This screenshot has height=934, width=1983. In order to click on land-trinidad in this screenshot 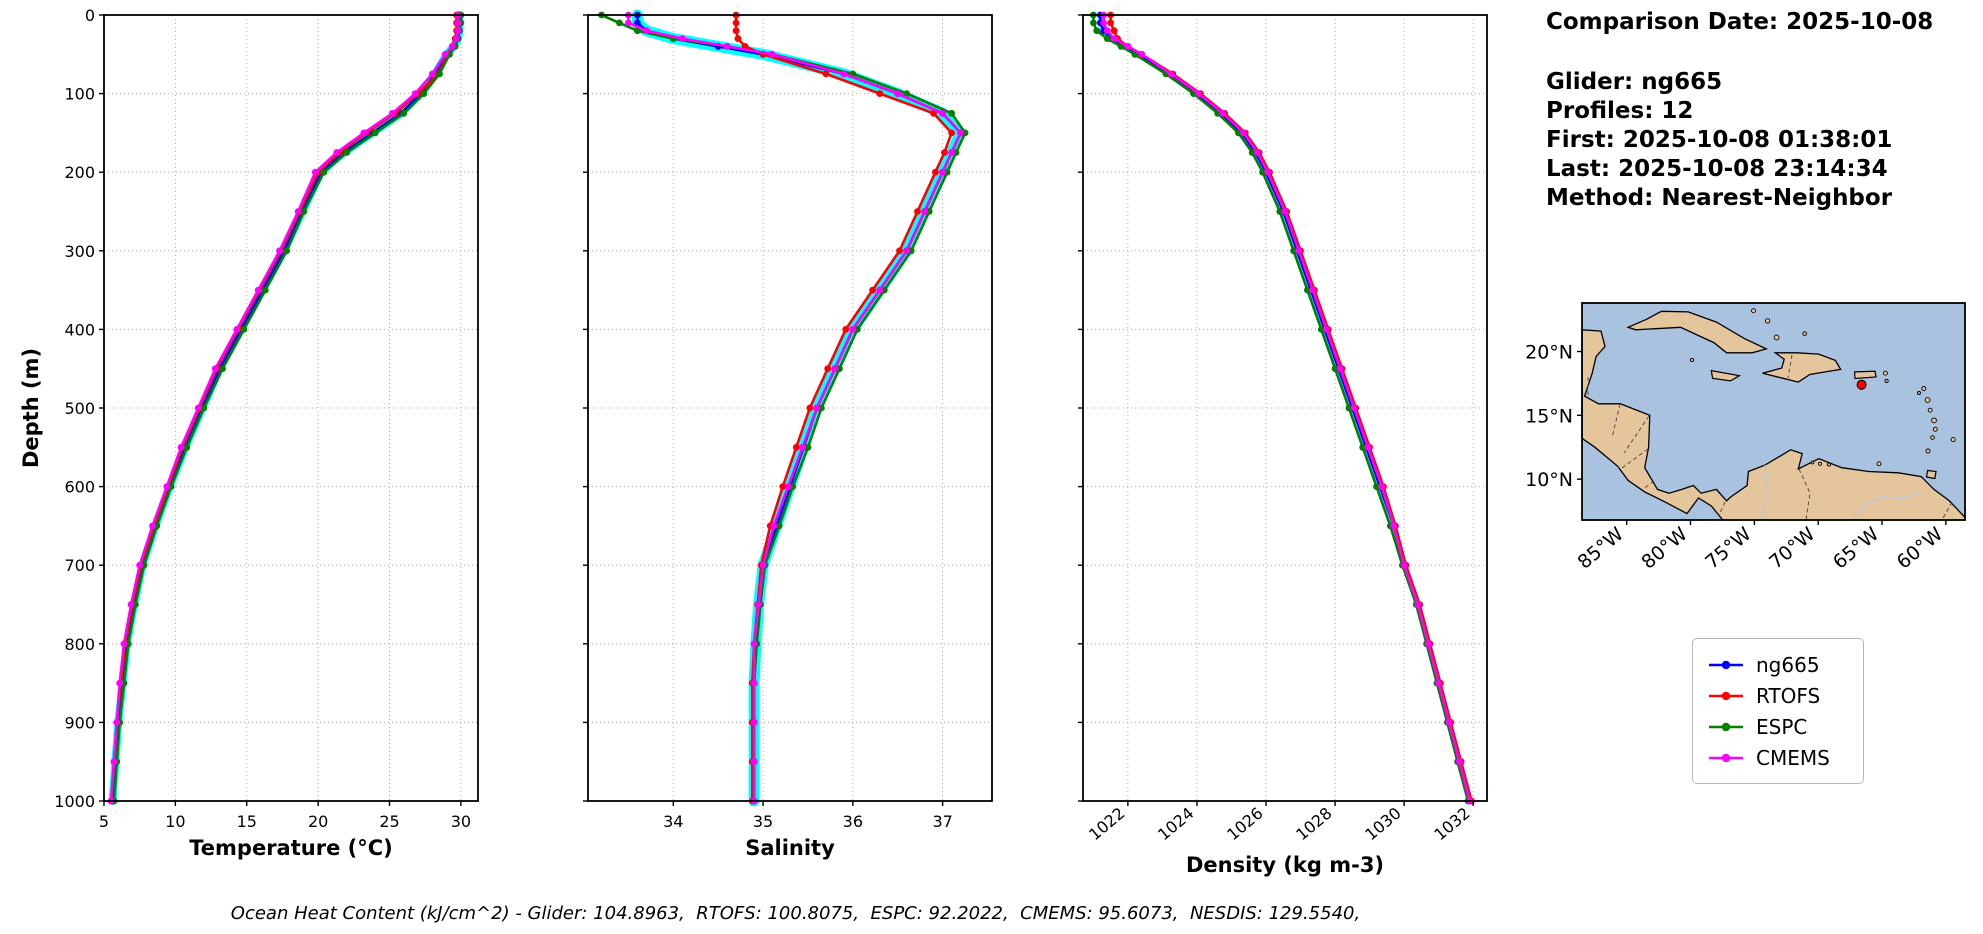, I will do `click(1931, 474)`.